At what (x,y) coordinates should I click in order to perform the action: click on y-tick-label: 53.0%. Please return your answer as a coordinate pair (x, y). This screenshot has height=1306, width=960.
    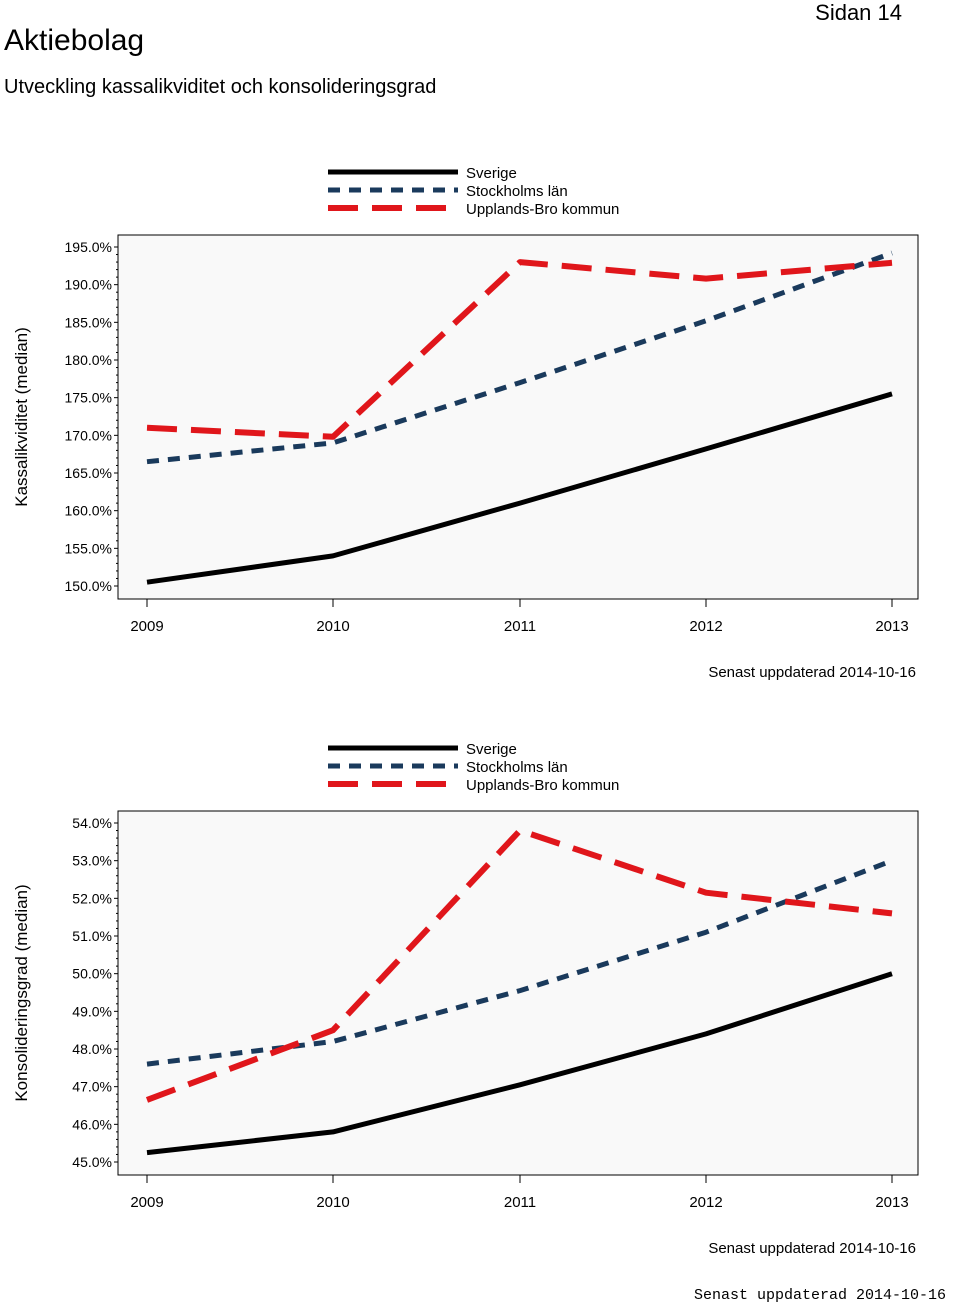
    Looking at the image, I should click on (92, 861).